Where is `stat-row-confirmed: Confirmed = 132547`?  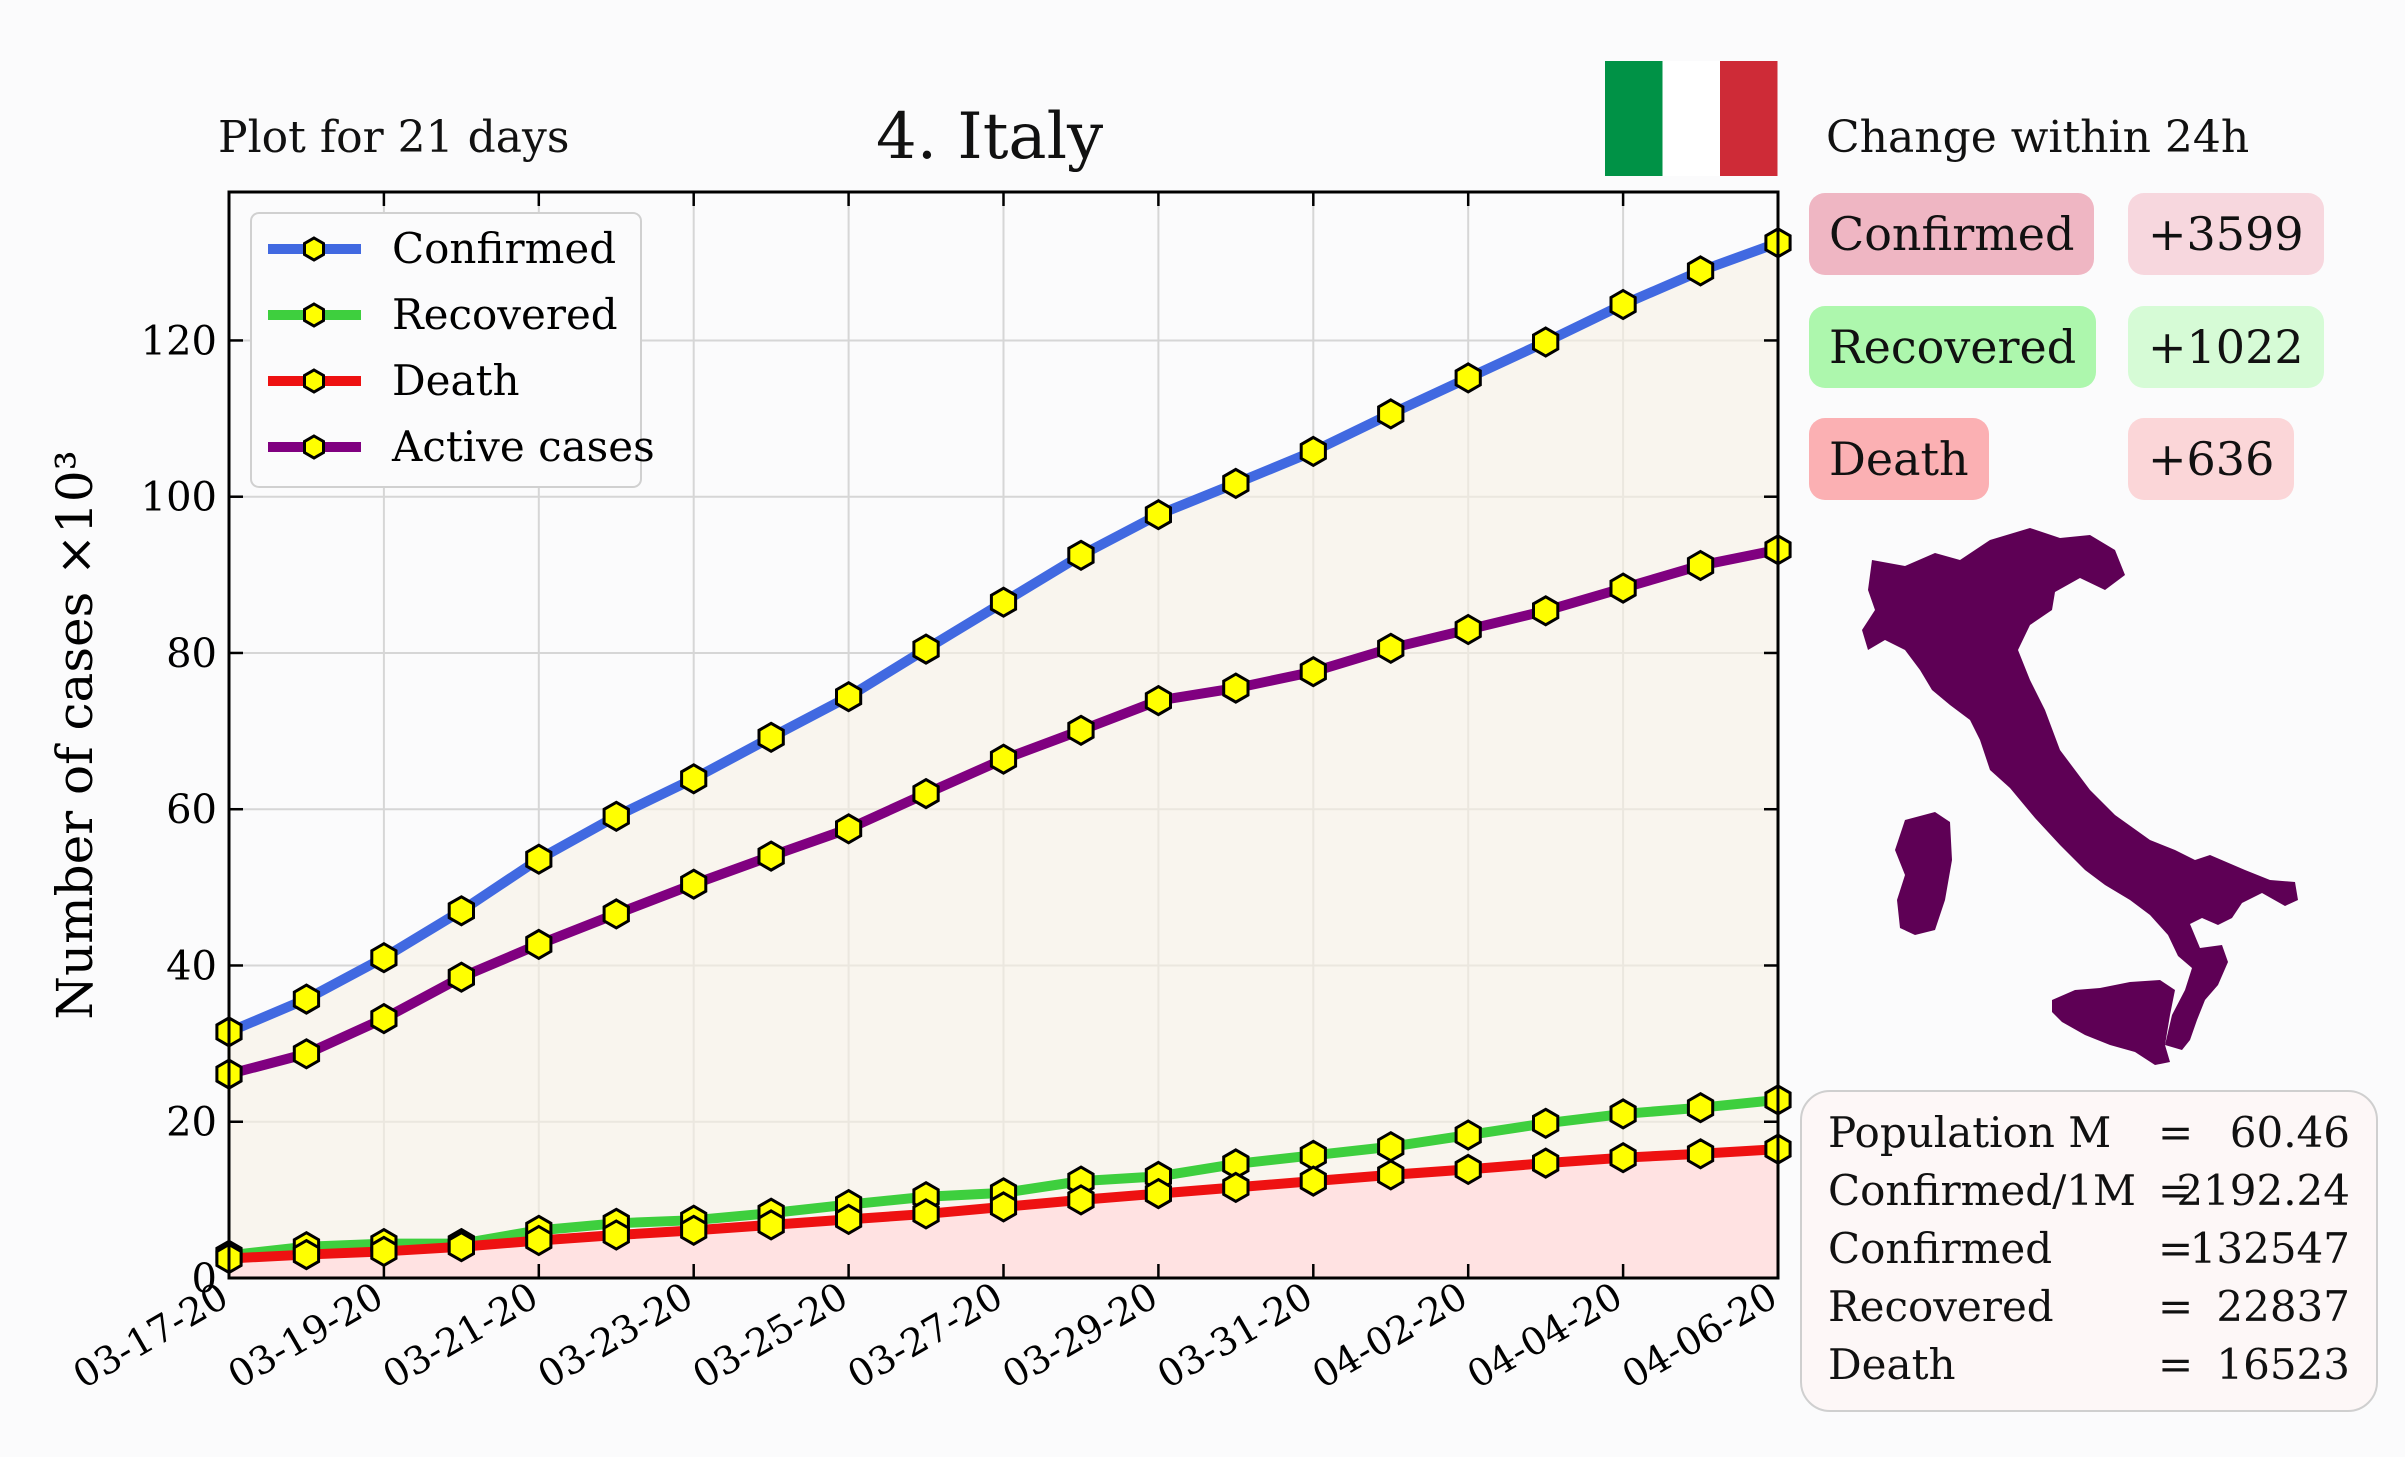
stat-row-confirmed: Confirmed = 132547 is located at coordinates (2089, 1249).